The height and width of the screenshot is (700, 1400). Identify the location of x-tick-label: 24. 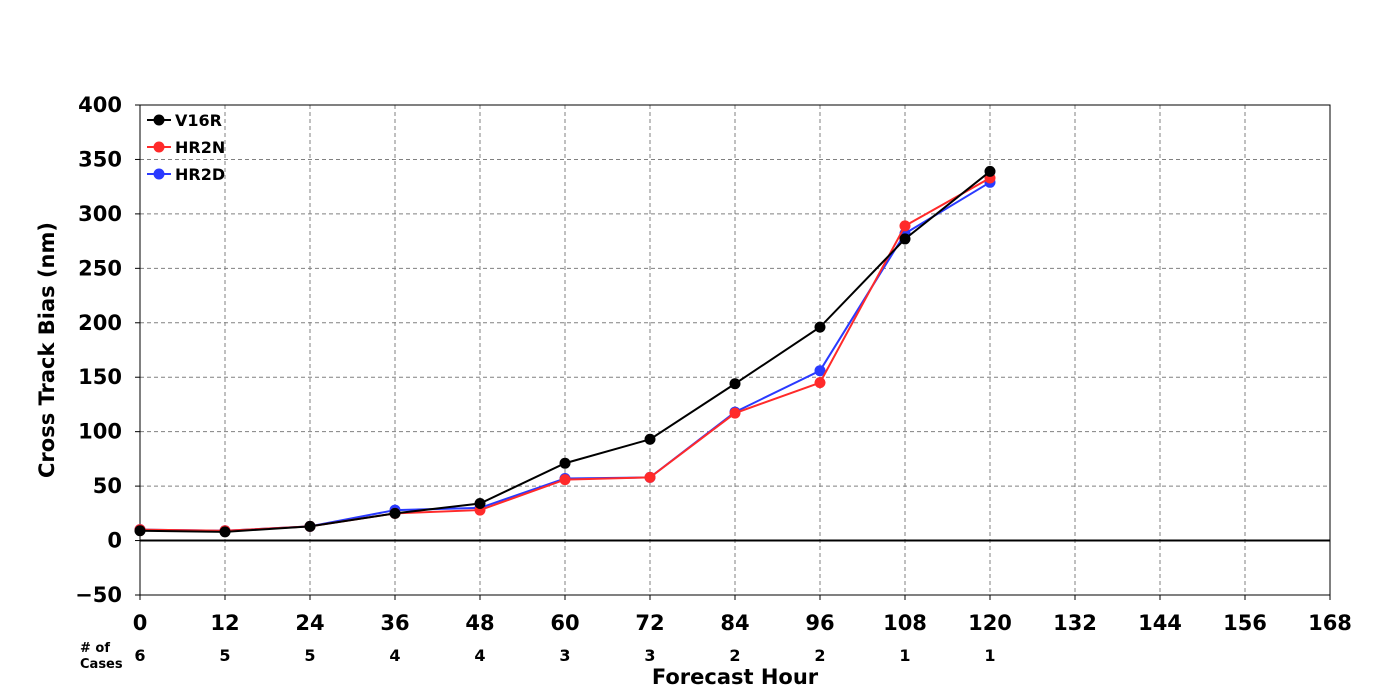
(309, 623).